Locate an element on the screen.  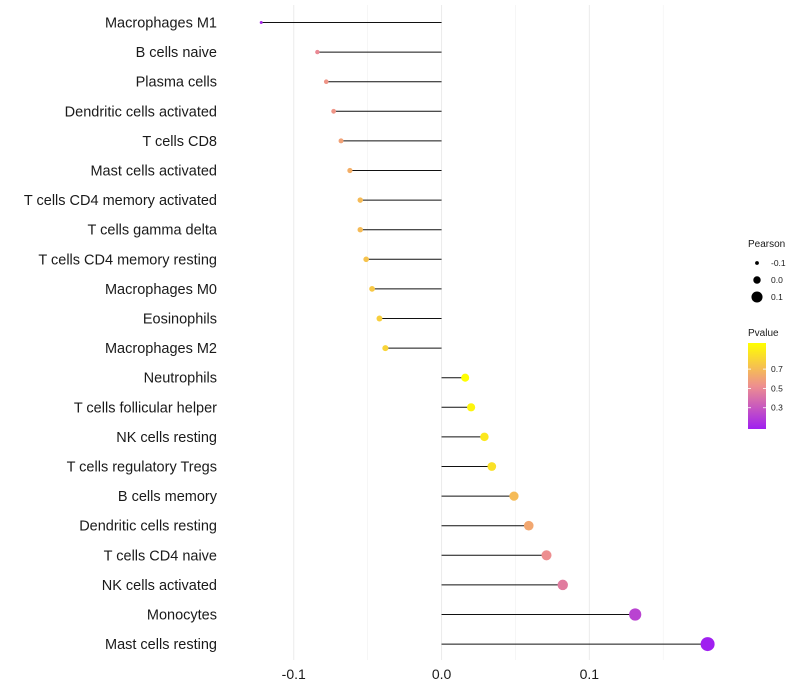
category-label: Macrophages M2 is located at coordinates (161, 349).